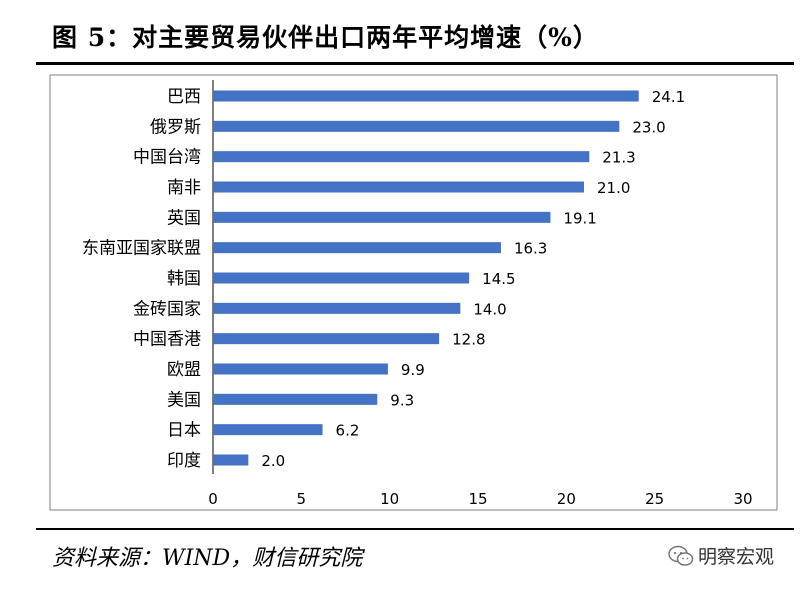 The image size is (807, 592). What do you see at coordinates (415, 63) in the screenshot?
I see `top-rule` at bounding box center [415, 63].